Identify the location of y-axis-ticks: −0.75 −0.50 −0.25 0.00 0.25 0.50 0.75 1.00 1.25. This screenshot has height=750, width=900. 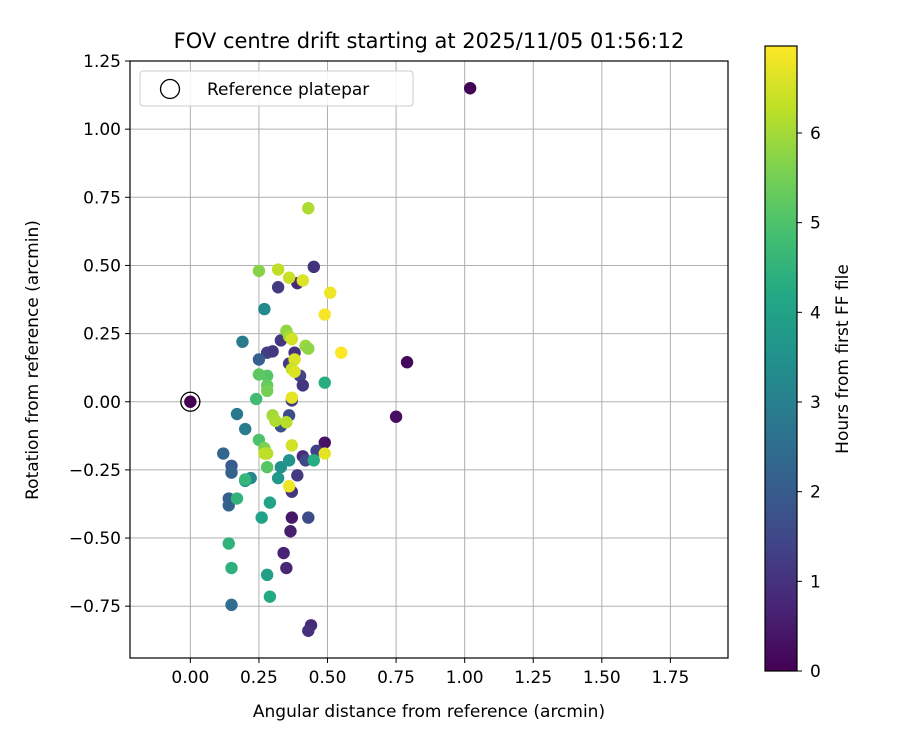
(99, 334).